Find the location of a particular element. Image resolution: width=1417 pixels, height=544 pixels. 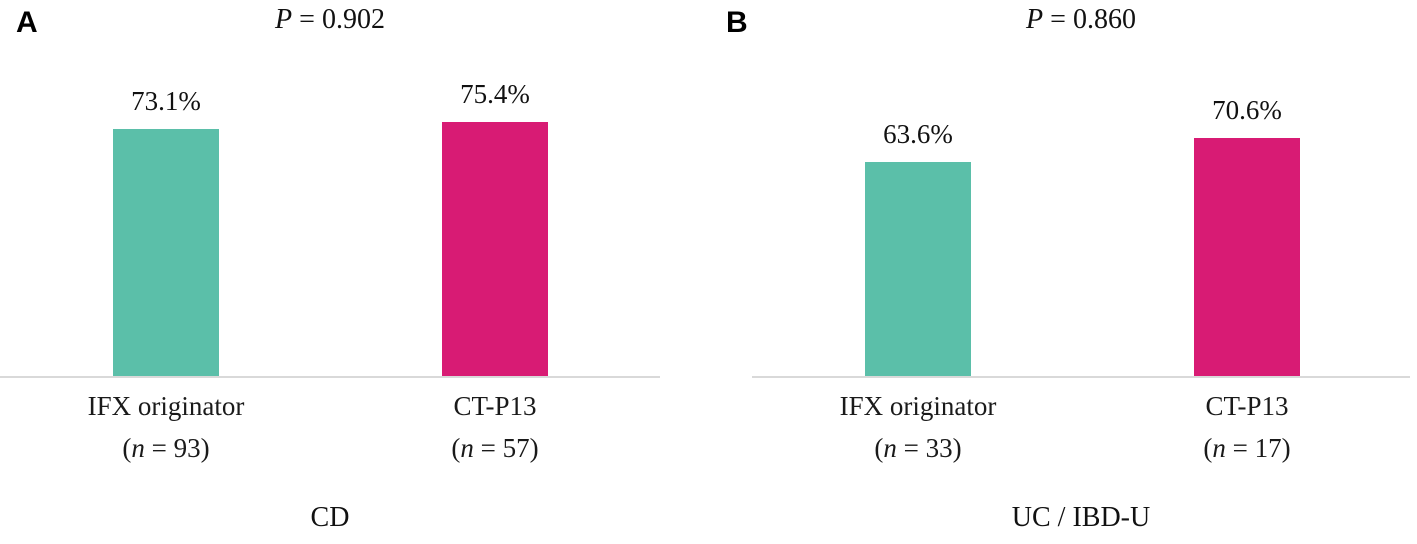

sample-size-label: (n = 17) is located at coordinates (1247, 448).